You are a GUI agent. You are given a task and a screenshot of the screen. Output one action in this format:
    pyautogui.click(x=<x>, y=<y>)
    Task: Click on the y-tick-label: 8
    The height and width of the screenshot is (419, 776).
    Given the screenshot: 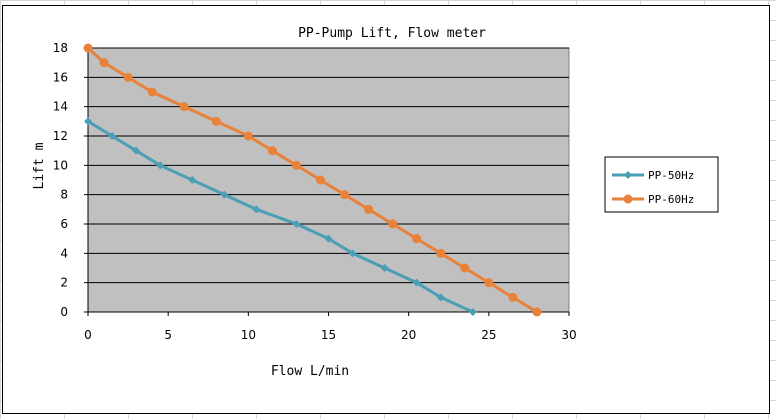 What is the action you would take?
    pyautogui.click(x=64, y=195)
    